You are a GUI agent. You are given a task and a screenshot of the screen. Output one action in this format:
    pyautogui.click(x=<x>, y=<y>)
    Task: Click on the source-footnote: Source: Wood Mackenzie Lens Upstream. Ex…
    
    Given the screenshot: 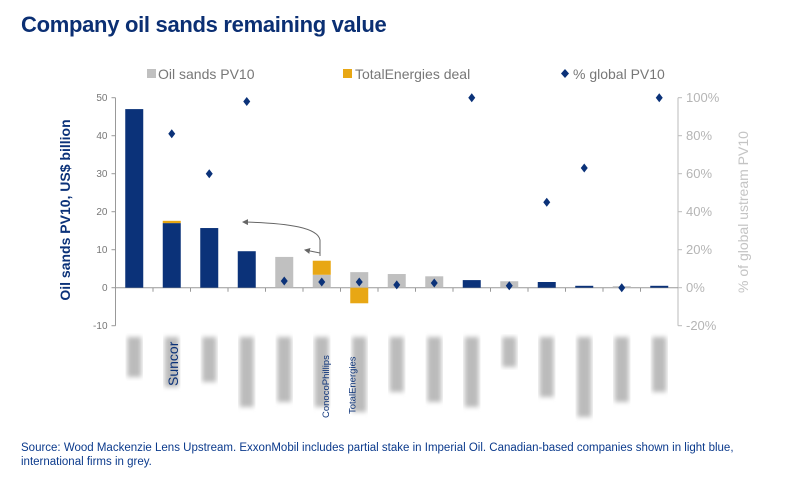 What is the action you would take?
    pyautogui.click(x=377, y=455)
    